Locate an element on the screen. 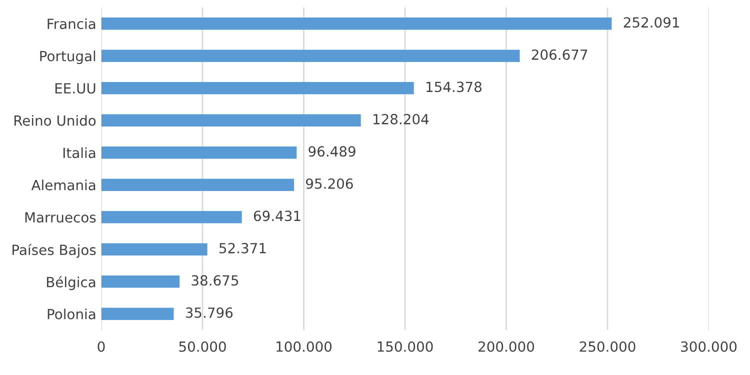  y-tick-label: Marruecos is located at coordinates (60, 217).